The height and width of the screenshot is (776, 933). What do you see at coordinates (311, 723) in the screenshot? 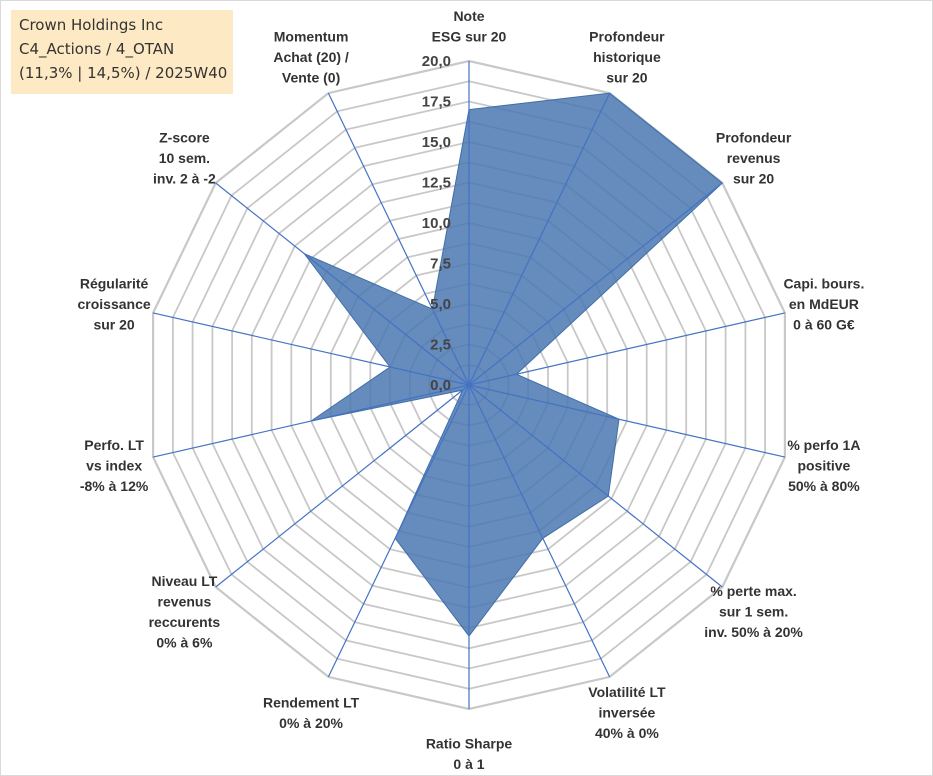
I see `axis-label-line: 0% à 20%` at bounding box center [311, 723].